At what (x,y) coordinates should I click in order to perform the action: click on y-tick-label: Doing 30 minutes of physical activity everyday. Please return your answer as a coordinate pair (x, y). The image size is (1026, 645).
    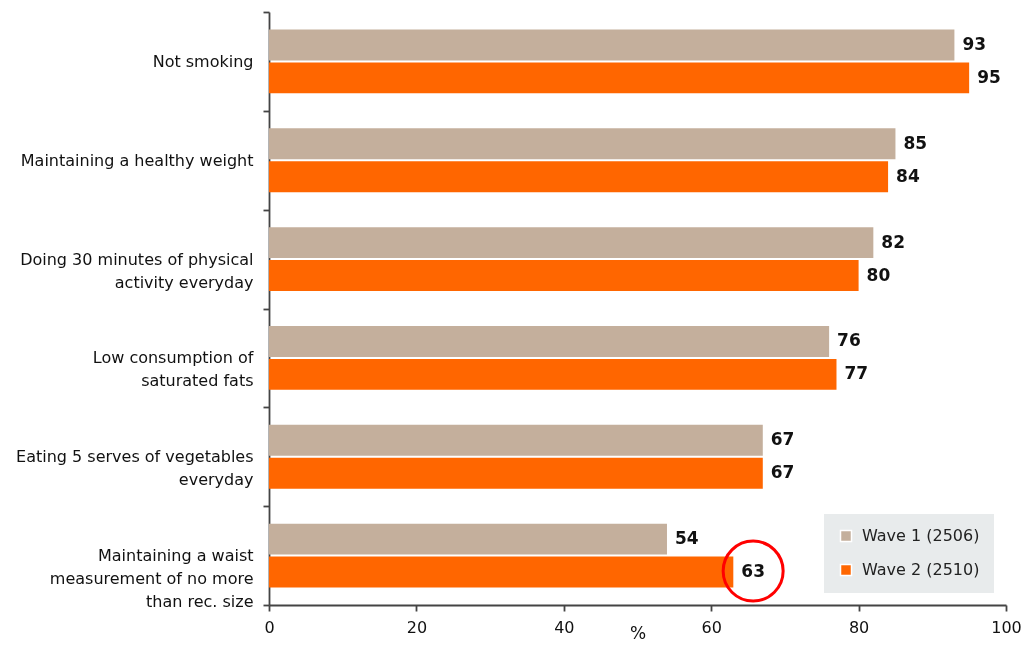
    Looking at the image, I should click on (137, 270).